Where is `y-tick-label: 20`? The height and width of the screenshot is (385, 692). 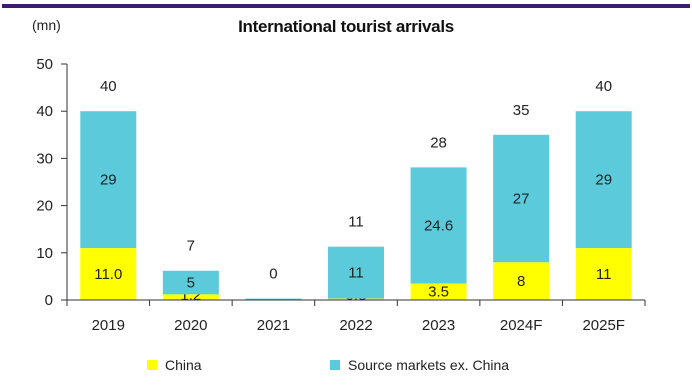
y-tick-label: 20 is located at coordinates (44, 206).